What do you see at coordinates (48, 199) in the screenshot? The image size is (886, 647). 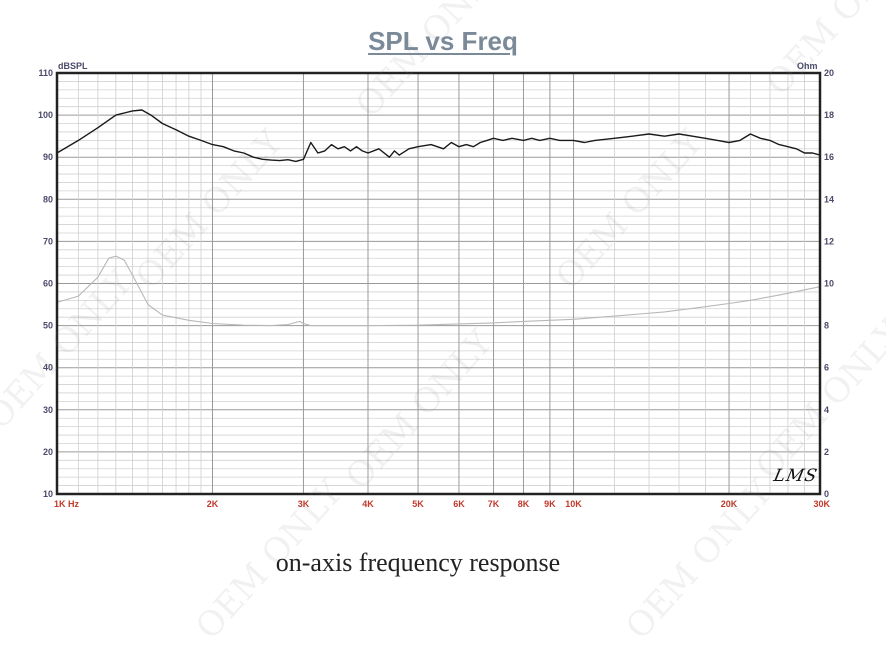 I see `y-left-tick-label: 80` at bounding box center [48, 199].